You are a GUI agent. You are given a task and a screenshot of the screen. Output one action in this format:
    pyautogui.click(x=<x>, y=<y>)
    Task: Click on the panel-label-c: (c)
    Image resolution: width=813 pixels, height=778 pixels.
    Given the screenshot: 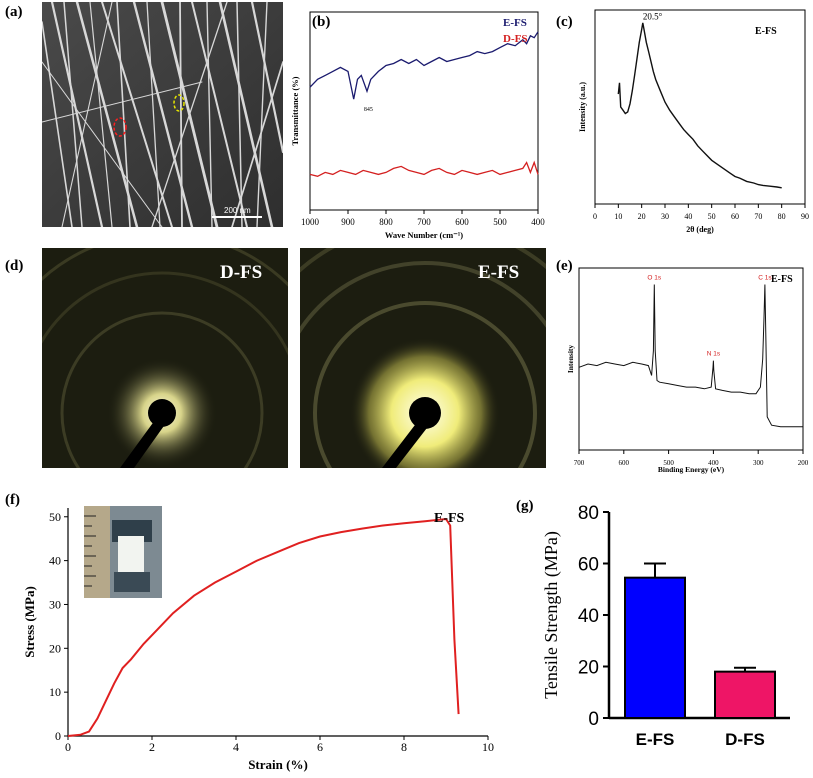 What is the action you would take?
    pyautogui.click(x=564, y=22)
    